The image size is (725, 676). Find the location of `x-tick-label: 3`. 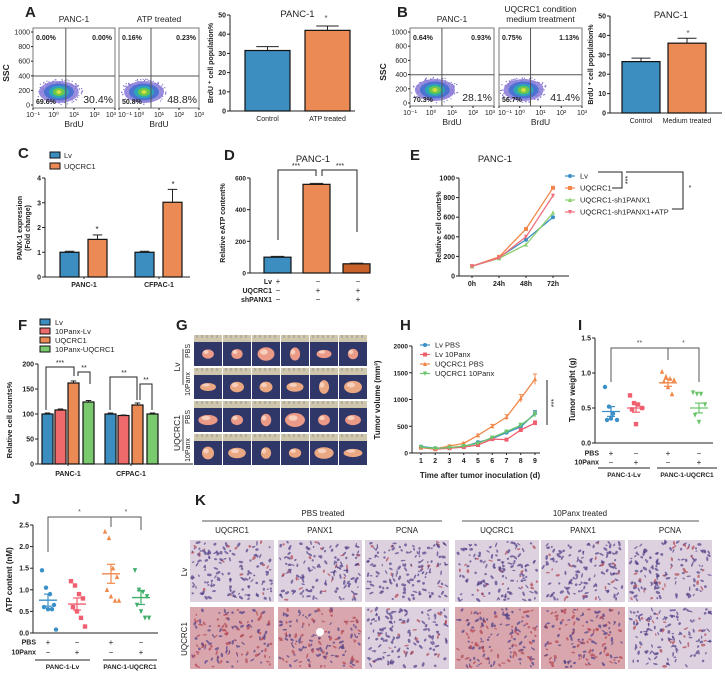

x-tick-label: 3 is located at coordinates (450, 461).